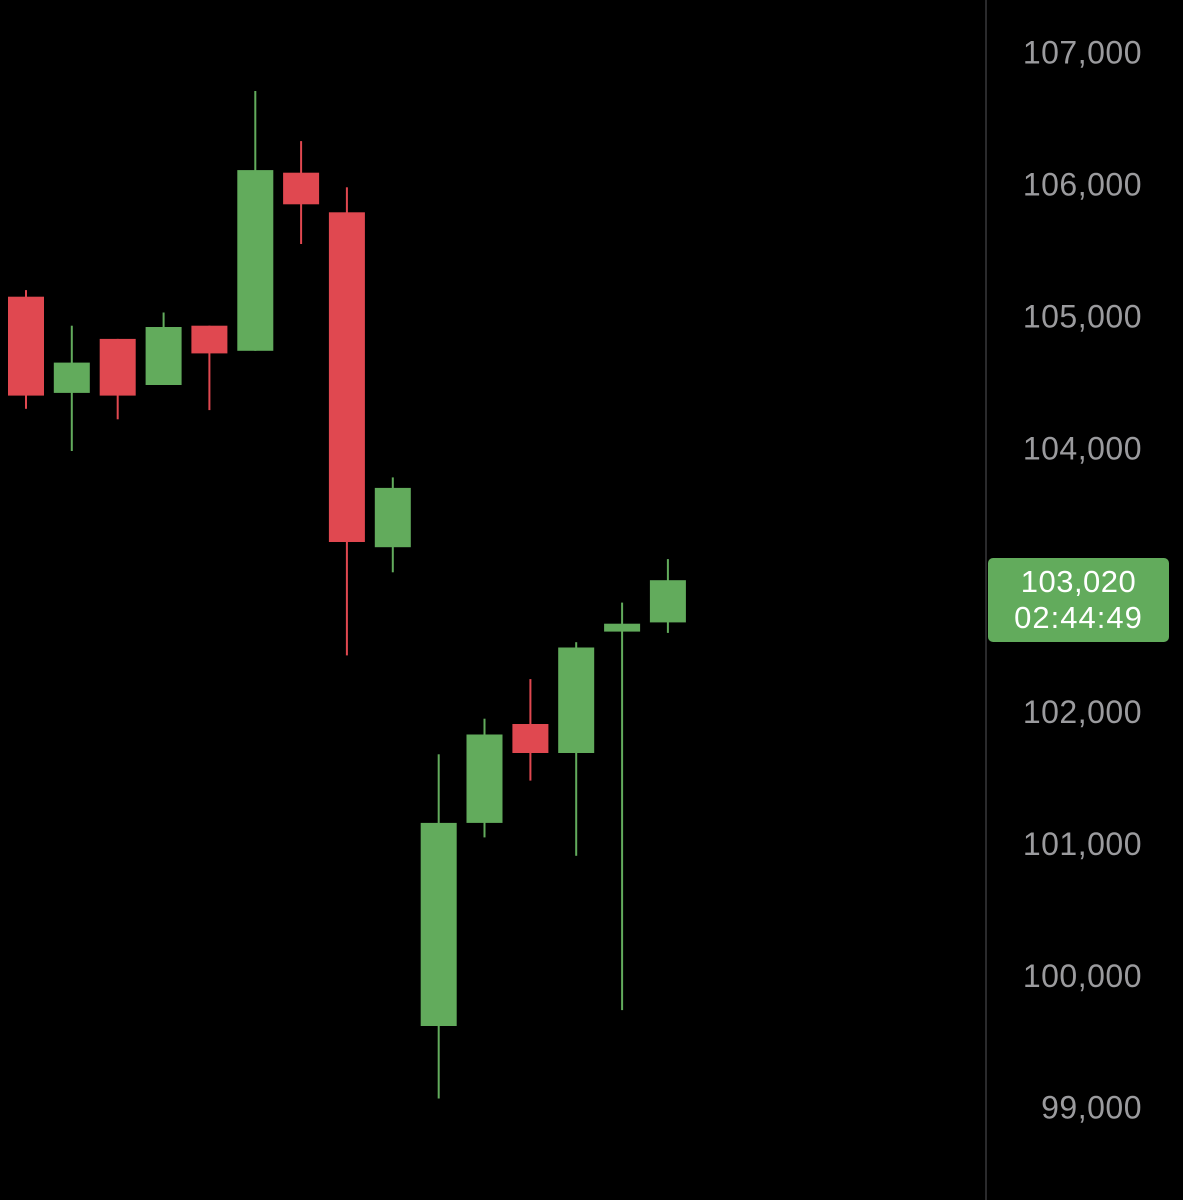 This screenshot has height=1200, width=1183. I want to click on price-tick-label: 107,000, so click(1082, 53).